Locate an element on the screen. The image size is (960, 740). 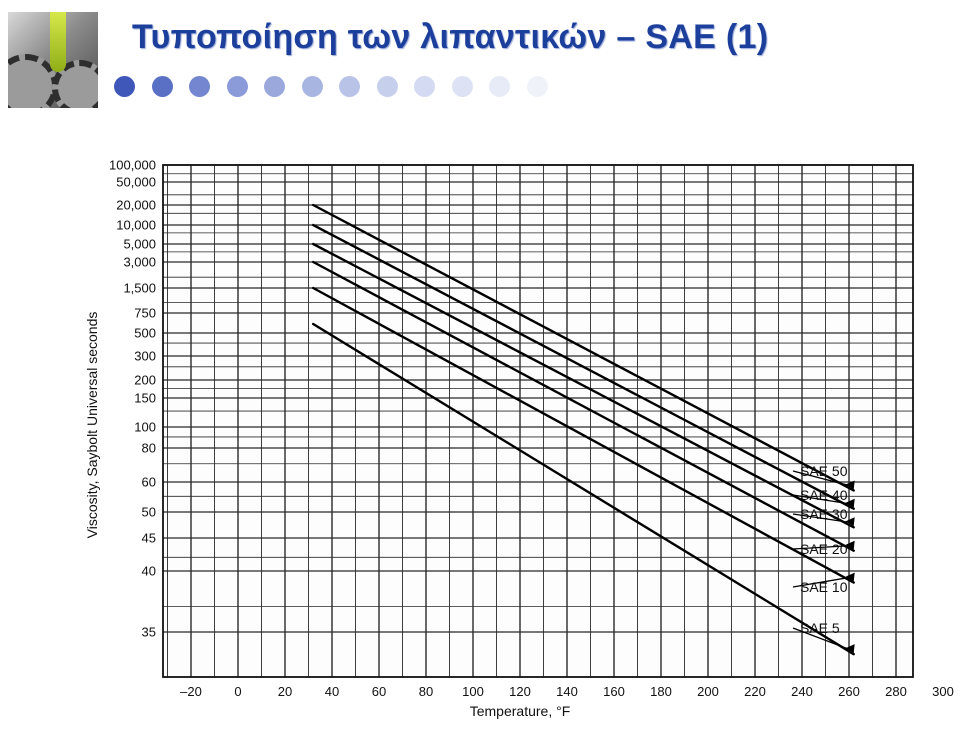
series-label: SAE 20 is located at coordinates (824, 549).